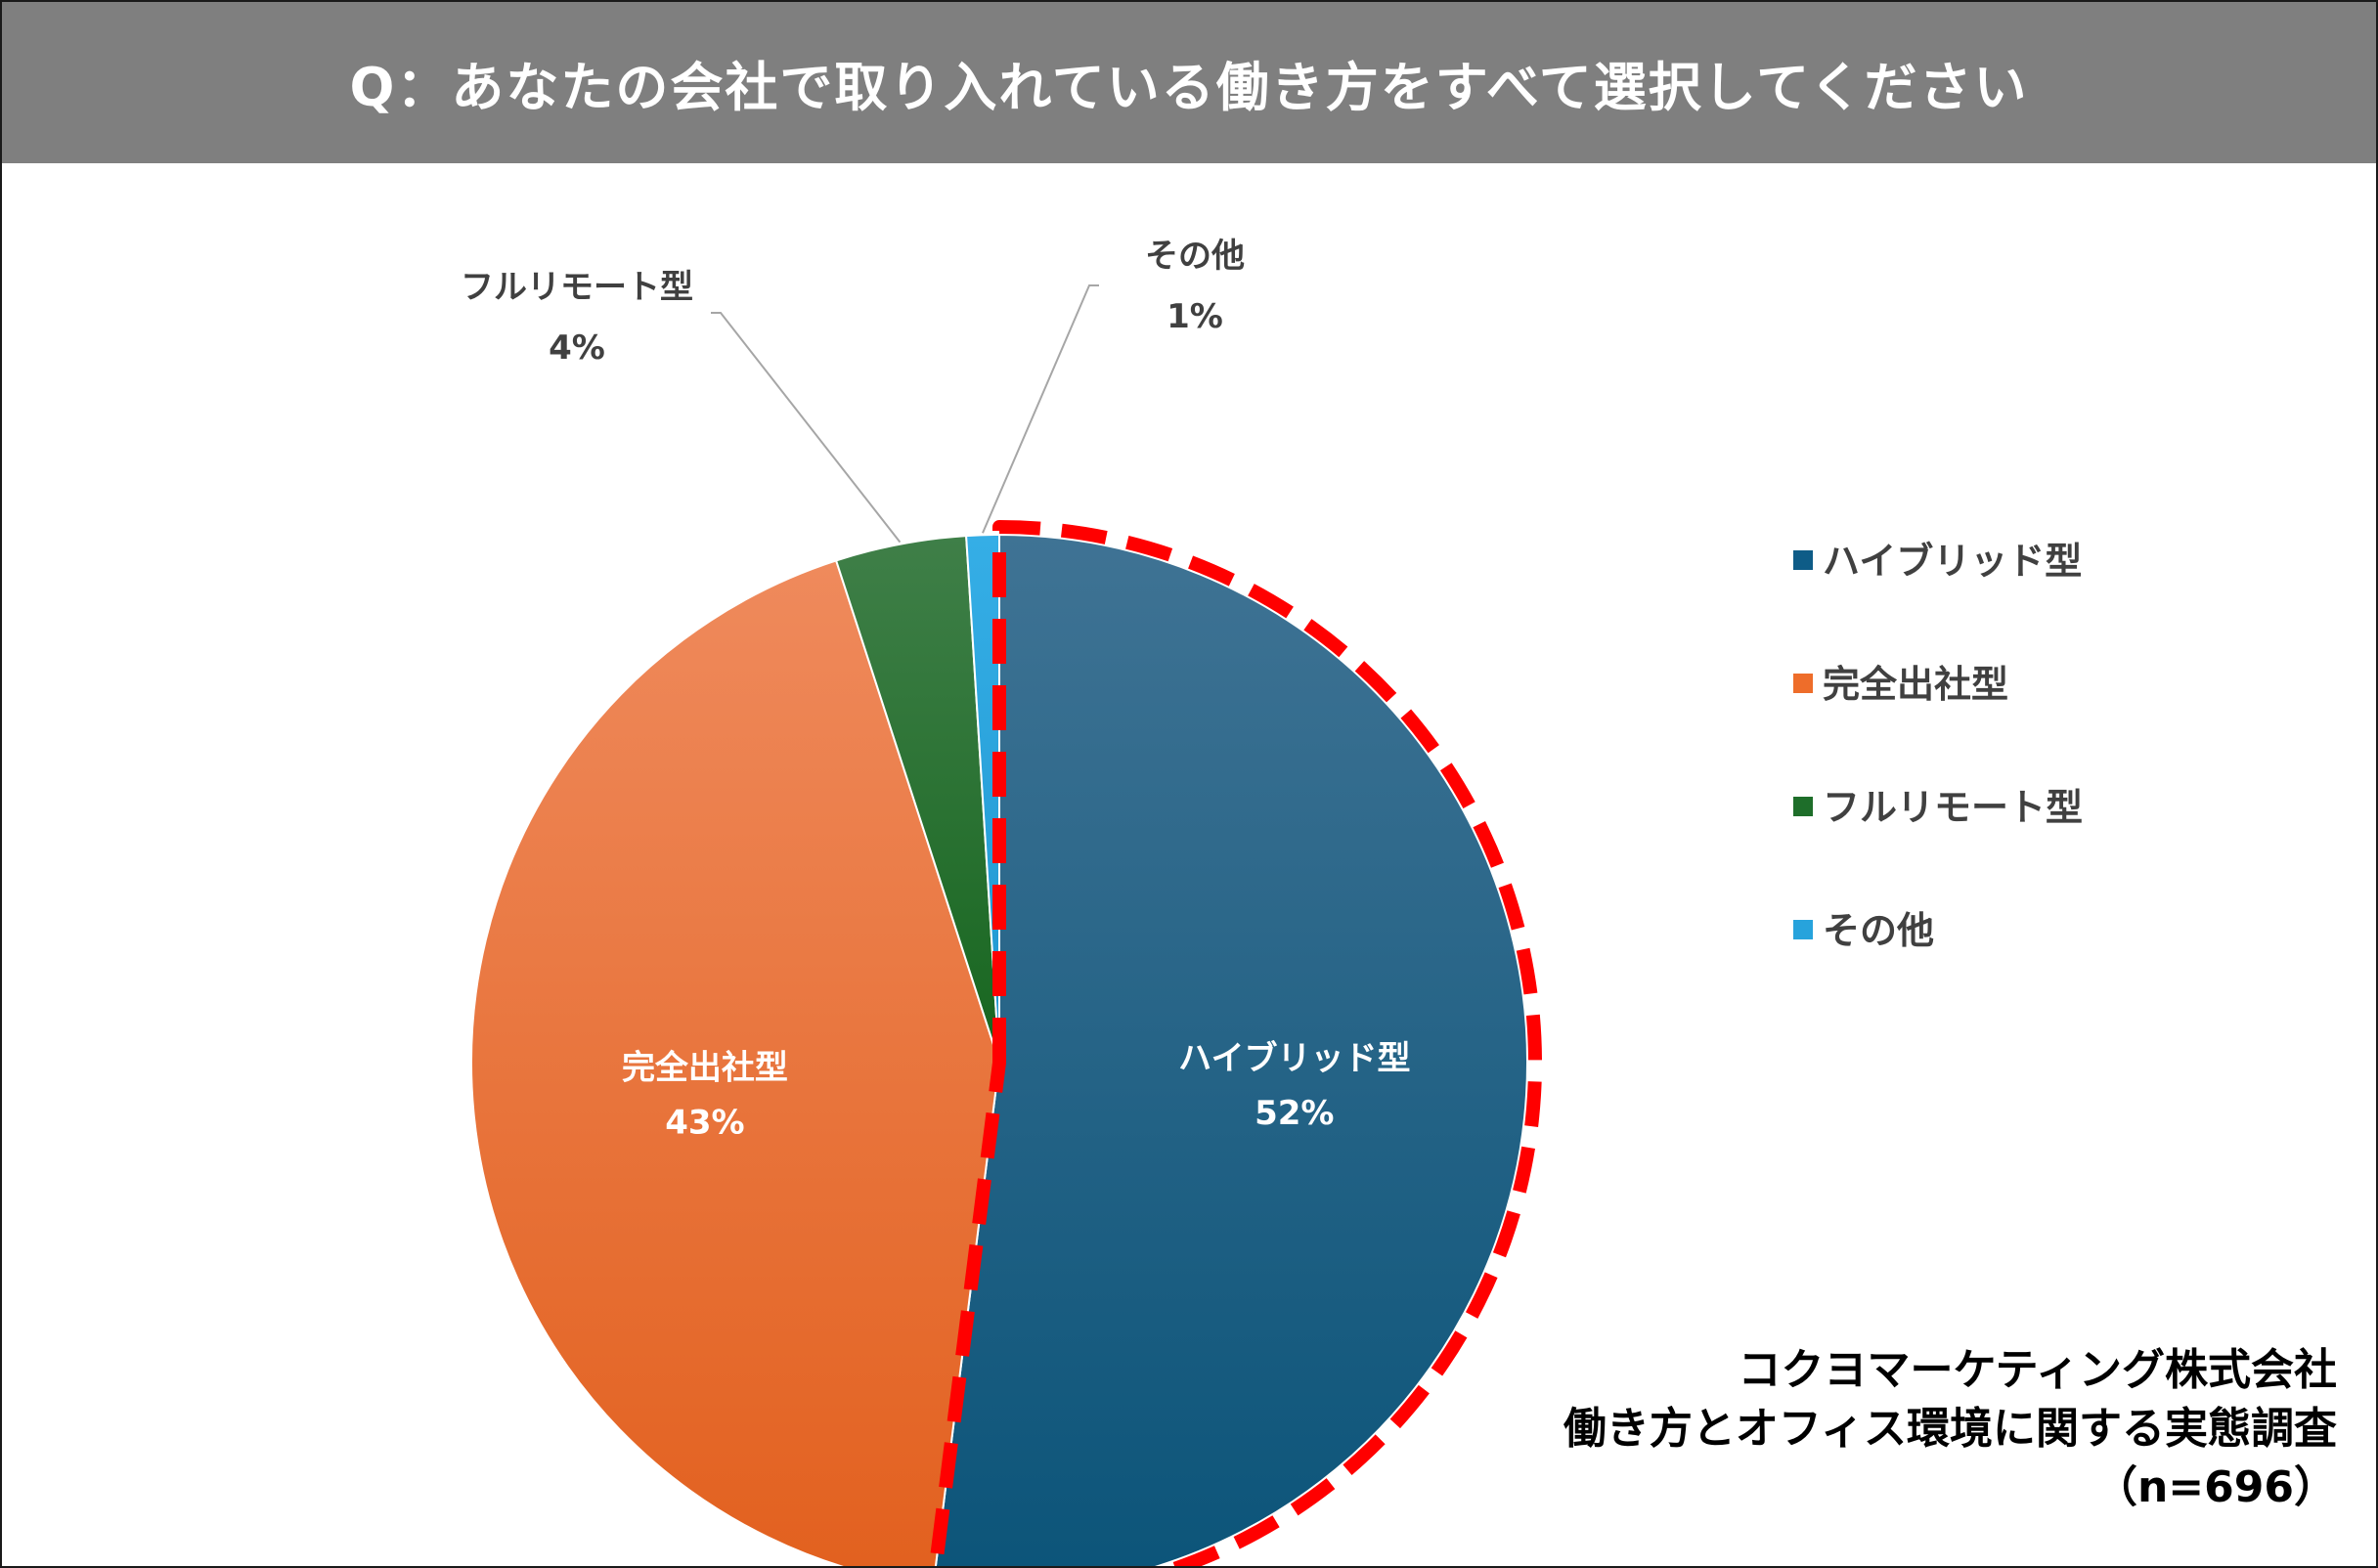  What do you see at coordinates (1195, 256) in the screenshot?
I see `slice-label-other: その他` at bounding box center [1195, 256].